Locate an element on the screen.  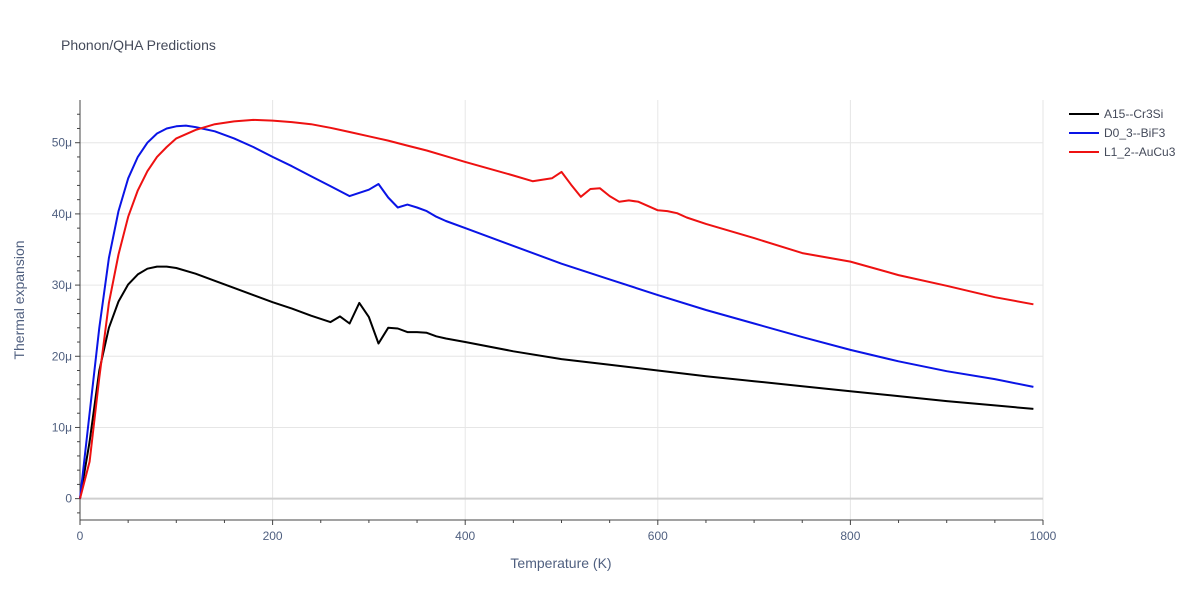
x-tick-label: 1000 is located at coordinates (1043, 536).